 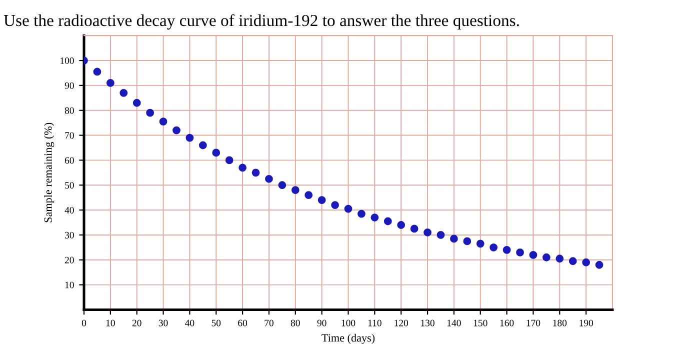 What do you see at coordinates (243, 323) in the screenshot?
I see `x-tick-label: 60` at bounding box center [243, 323].